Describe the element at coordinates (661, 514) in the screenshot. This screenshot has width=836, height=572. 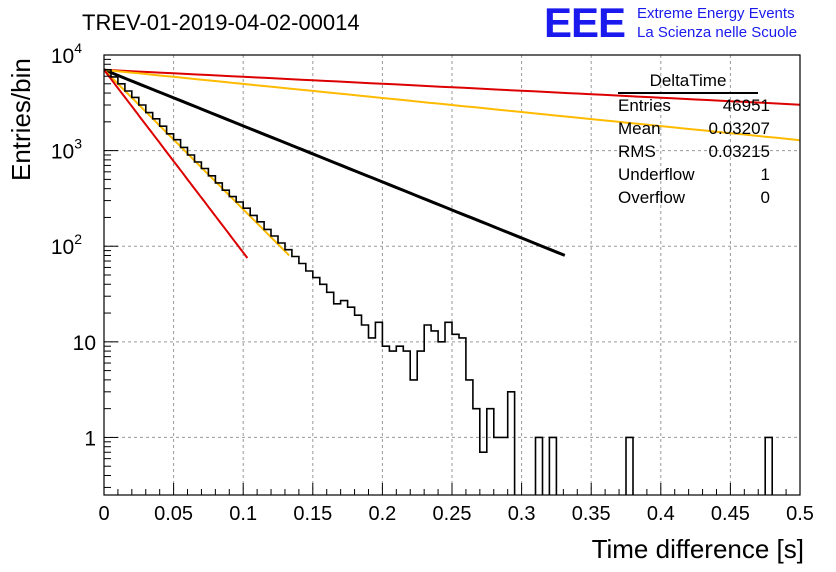
I see `x-tick-label: 0.4` at that location.